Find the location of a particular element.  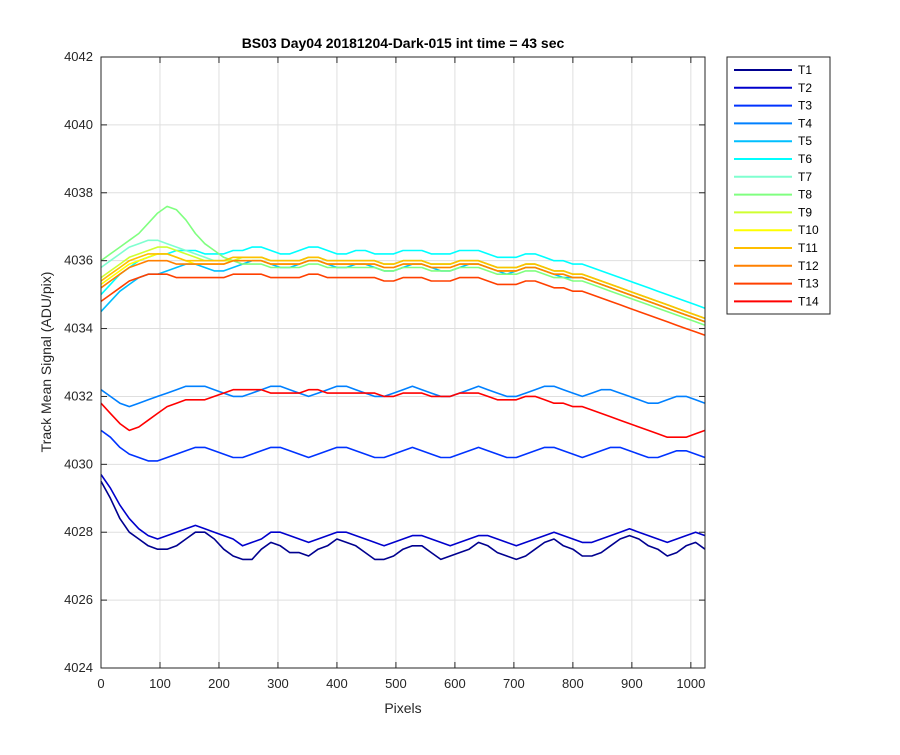

y-tick-label: 4030 is located at coordinates (78, 463).